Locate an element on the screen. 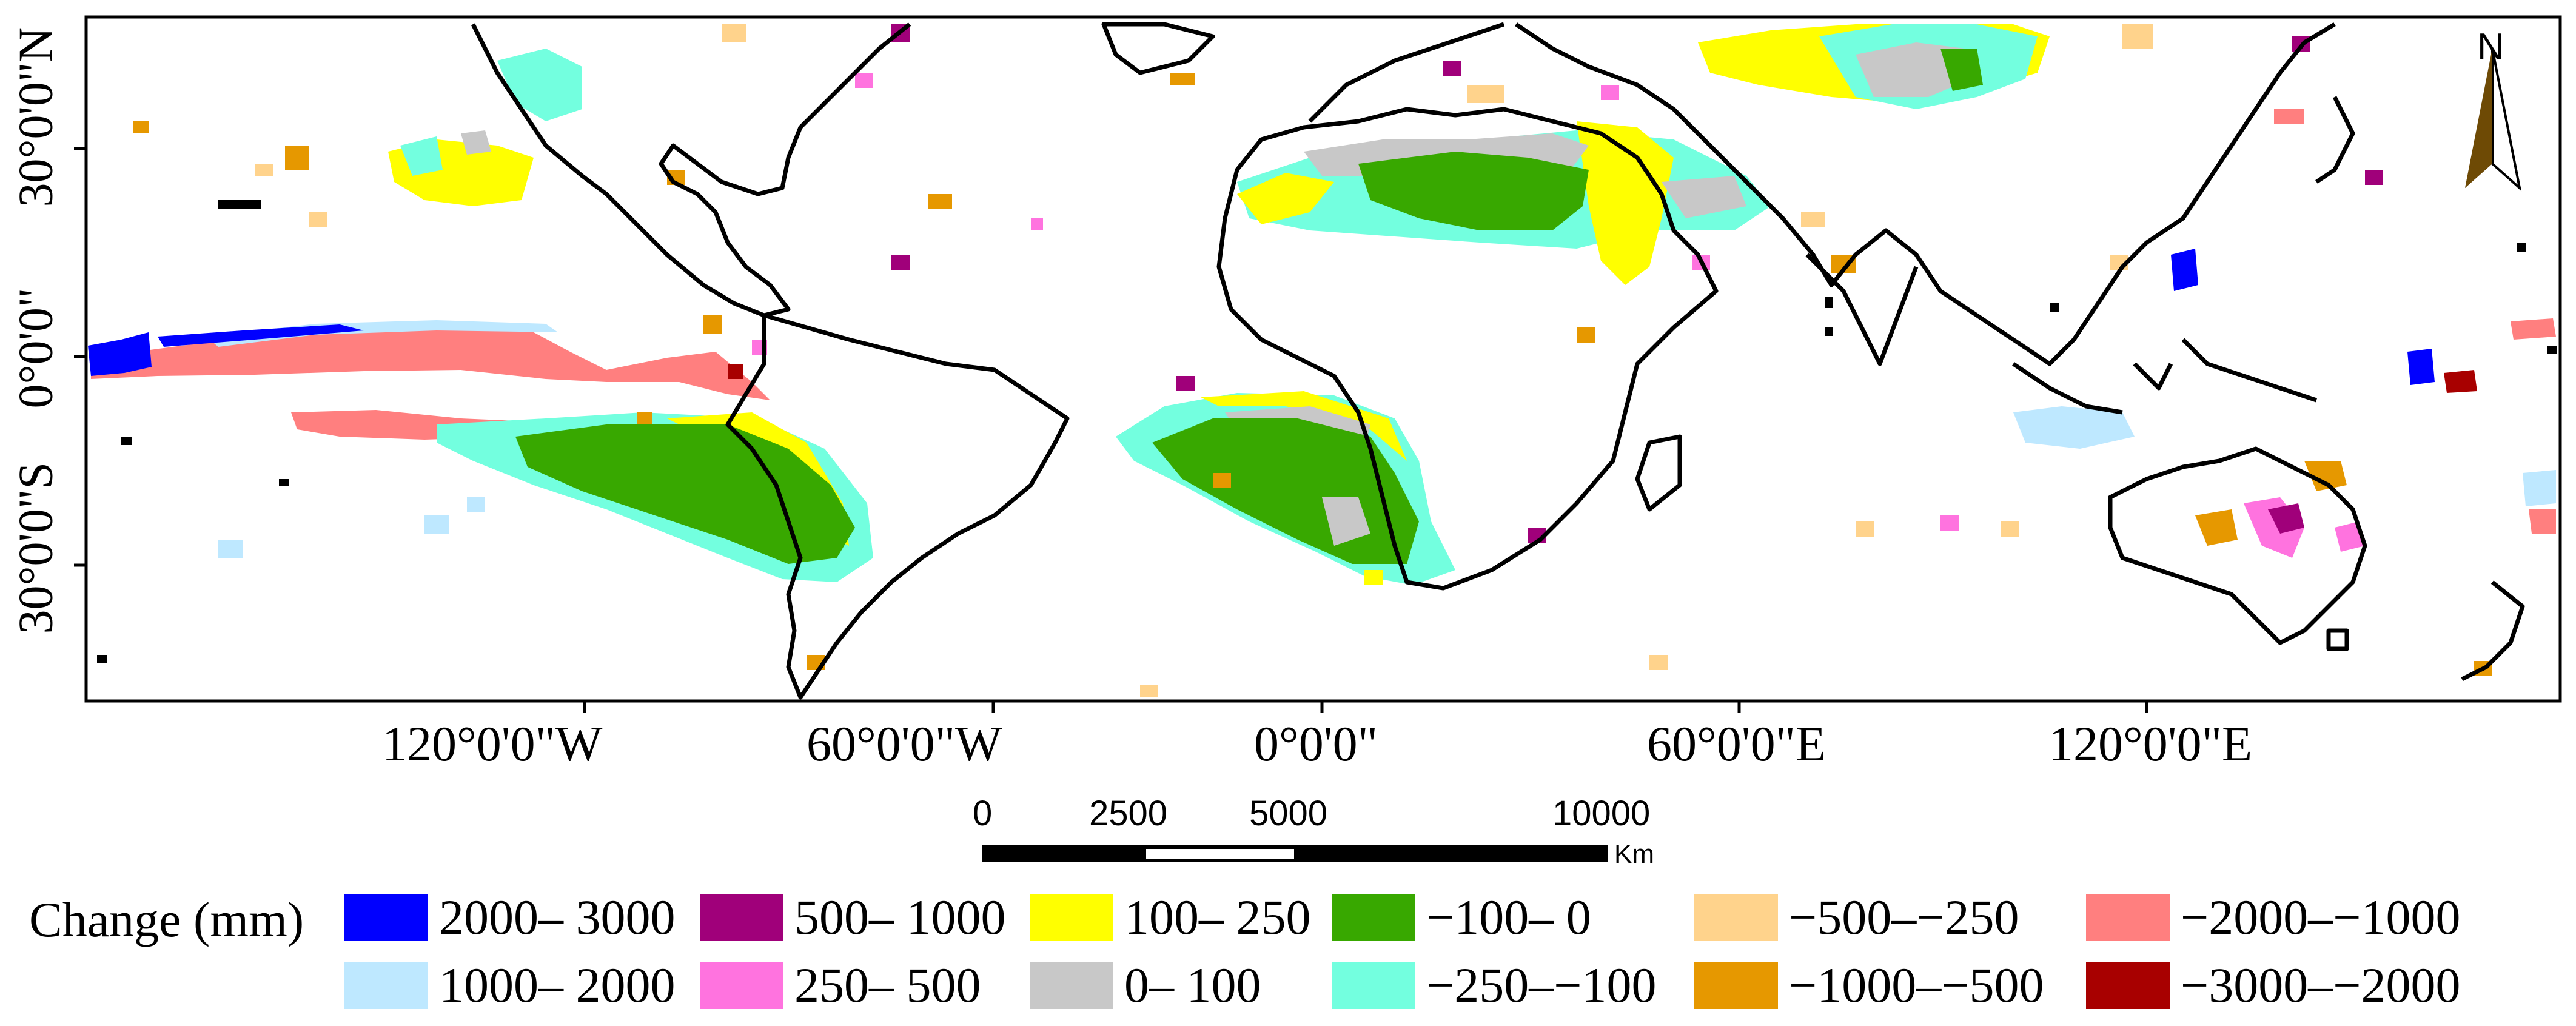 The width and height of the screenshot is (2576, 1026). legend-item: −500–−250 is located at coordinates (1856, 918).